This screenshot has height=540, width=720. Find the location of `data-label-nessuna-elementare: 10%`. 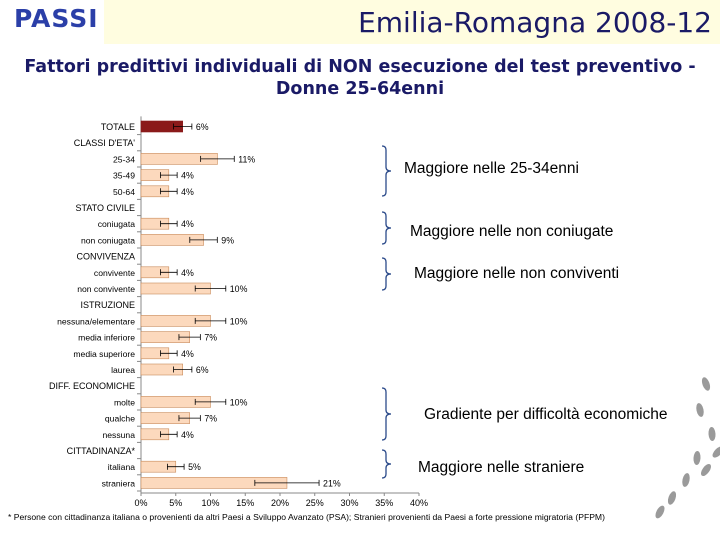

data-label-nessuna-elementare: 10% is located at coordinates (239, 321).